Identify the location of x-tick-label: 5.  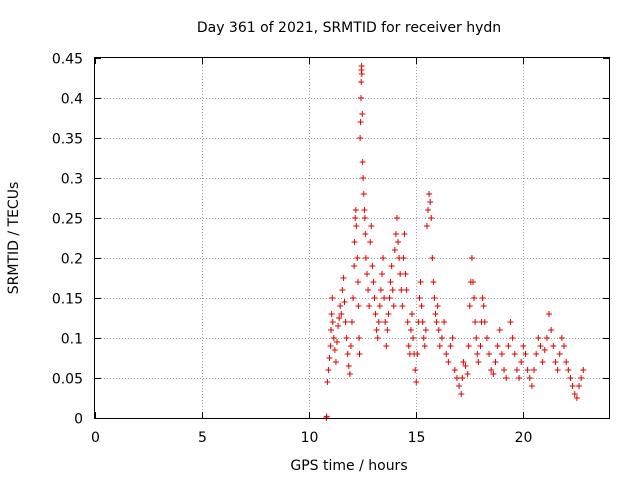
(202, 438).